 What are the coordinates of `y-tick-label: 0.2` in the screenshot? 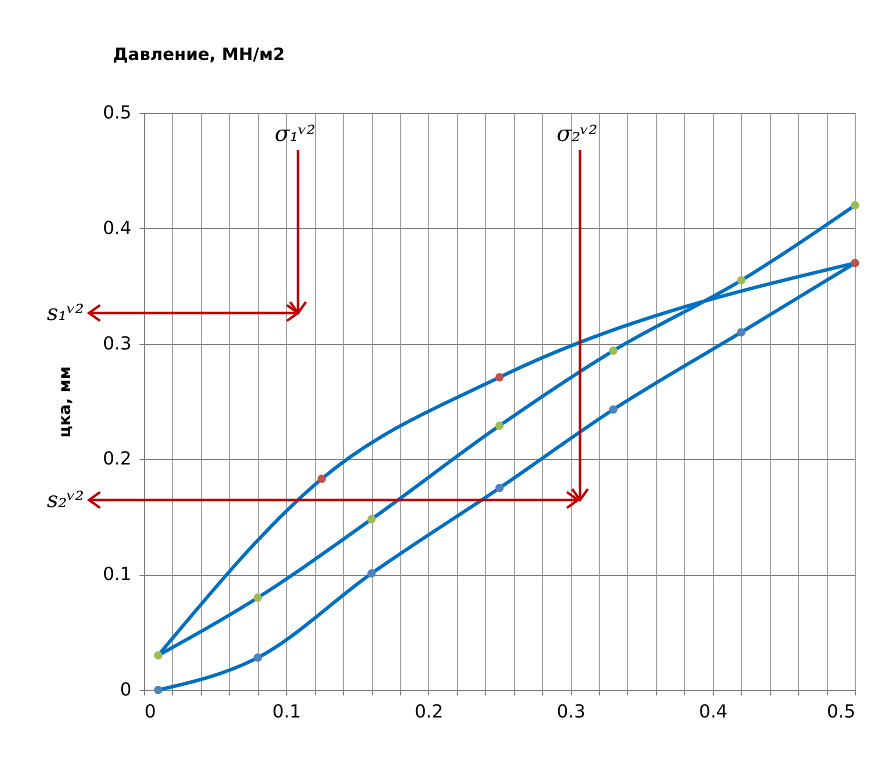 It's located at (117, 459).